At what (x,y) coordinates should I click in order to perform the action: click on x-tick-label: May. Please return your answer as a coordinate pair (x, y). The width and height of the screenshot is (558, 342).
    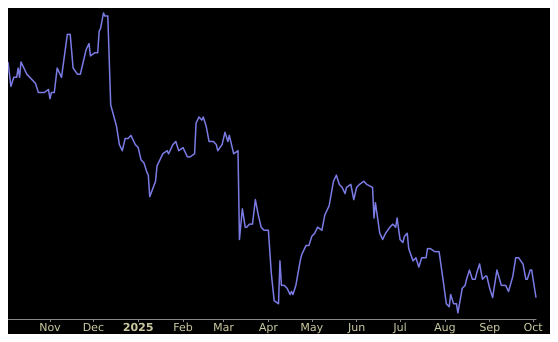
    Looking at the image, I should click on (312, 327).